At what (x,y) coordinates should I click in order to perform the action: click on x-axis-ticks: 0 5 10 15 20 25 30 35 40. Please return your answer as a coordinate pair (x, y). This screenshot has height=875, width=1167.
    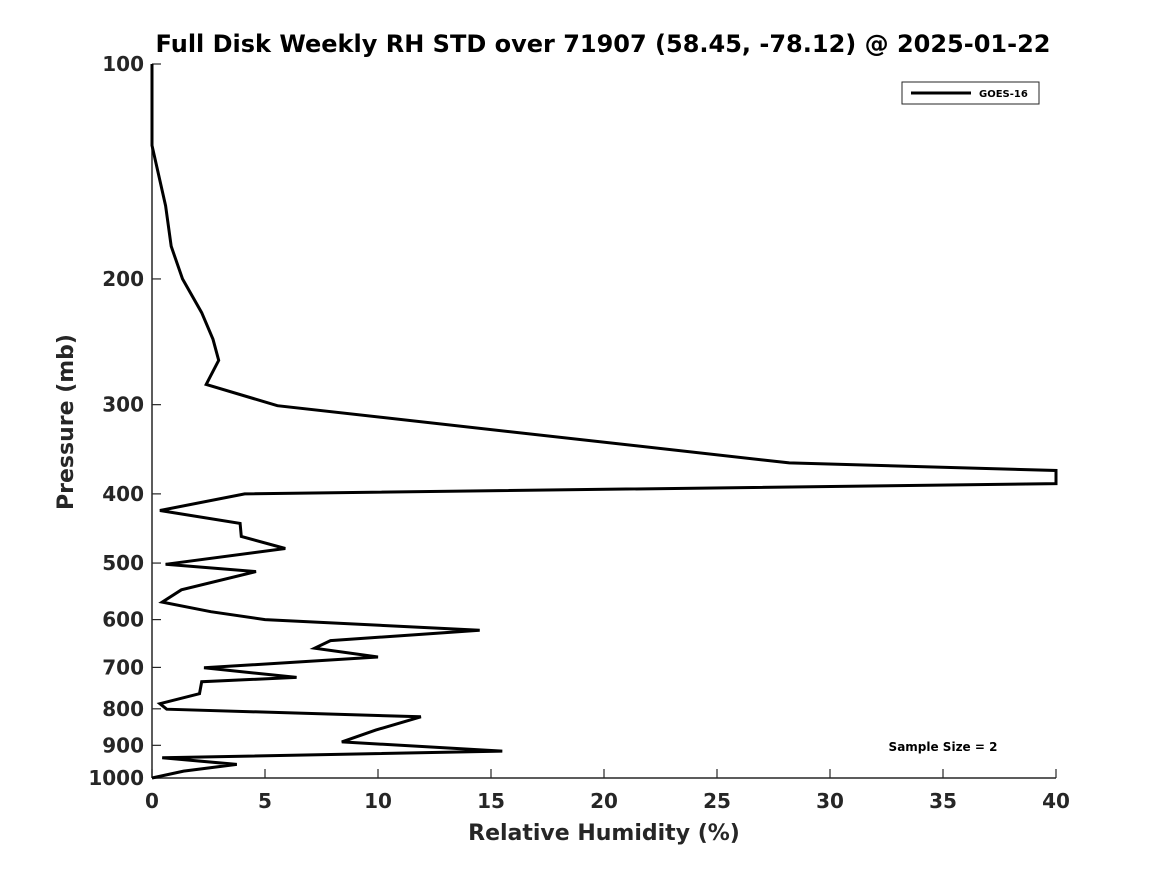
    Looking at the image, I should click on (607, 791).